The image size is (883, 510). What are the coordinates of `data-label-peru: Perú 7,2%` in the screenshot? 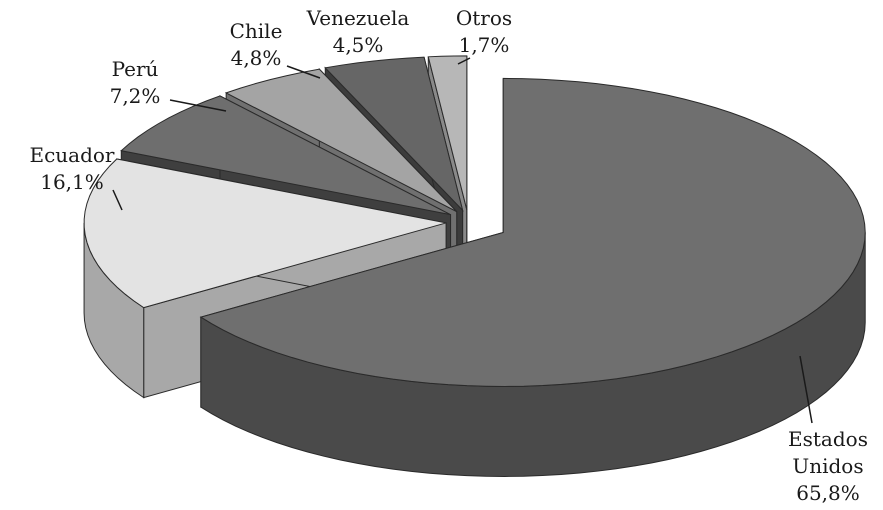 It's located at (168, 84).